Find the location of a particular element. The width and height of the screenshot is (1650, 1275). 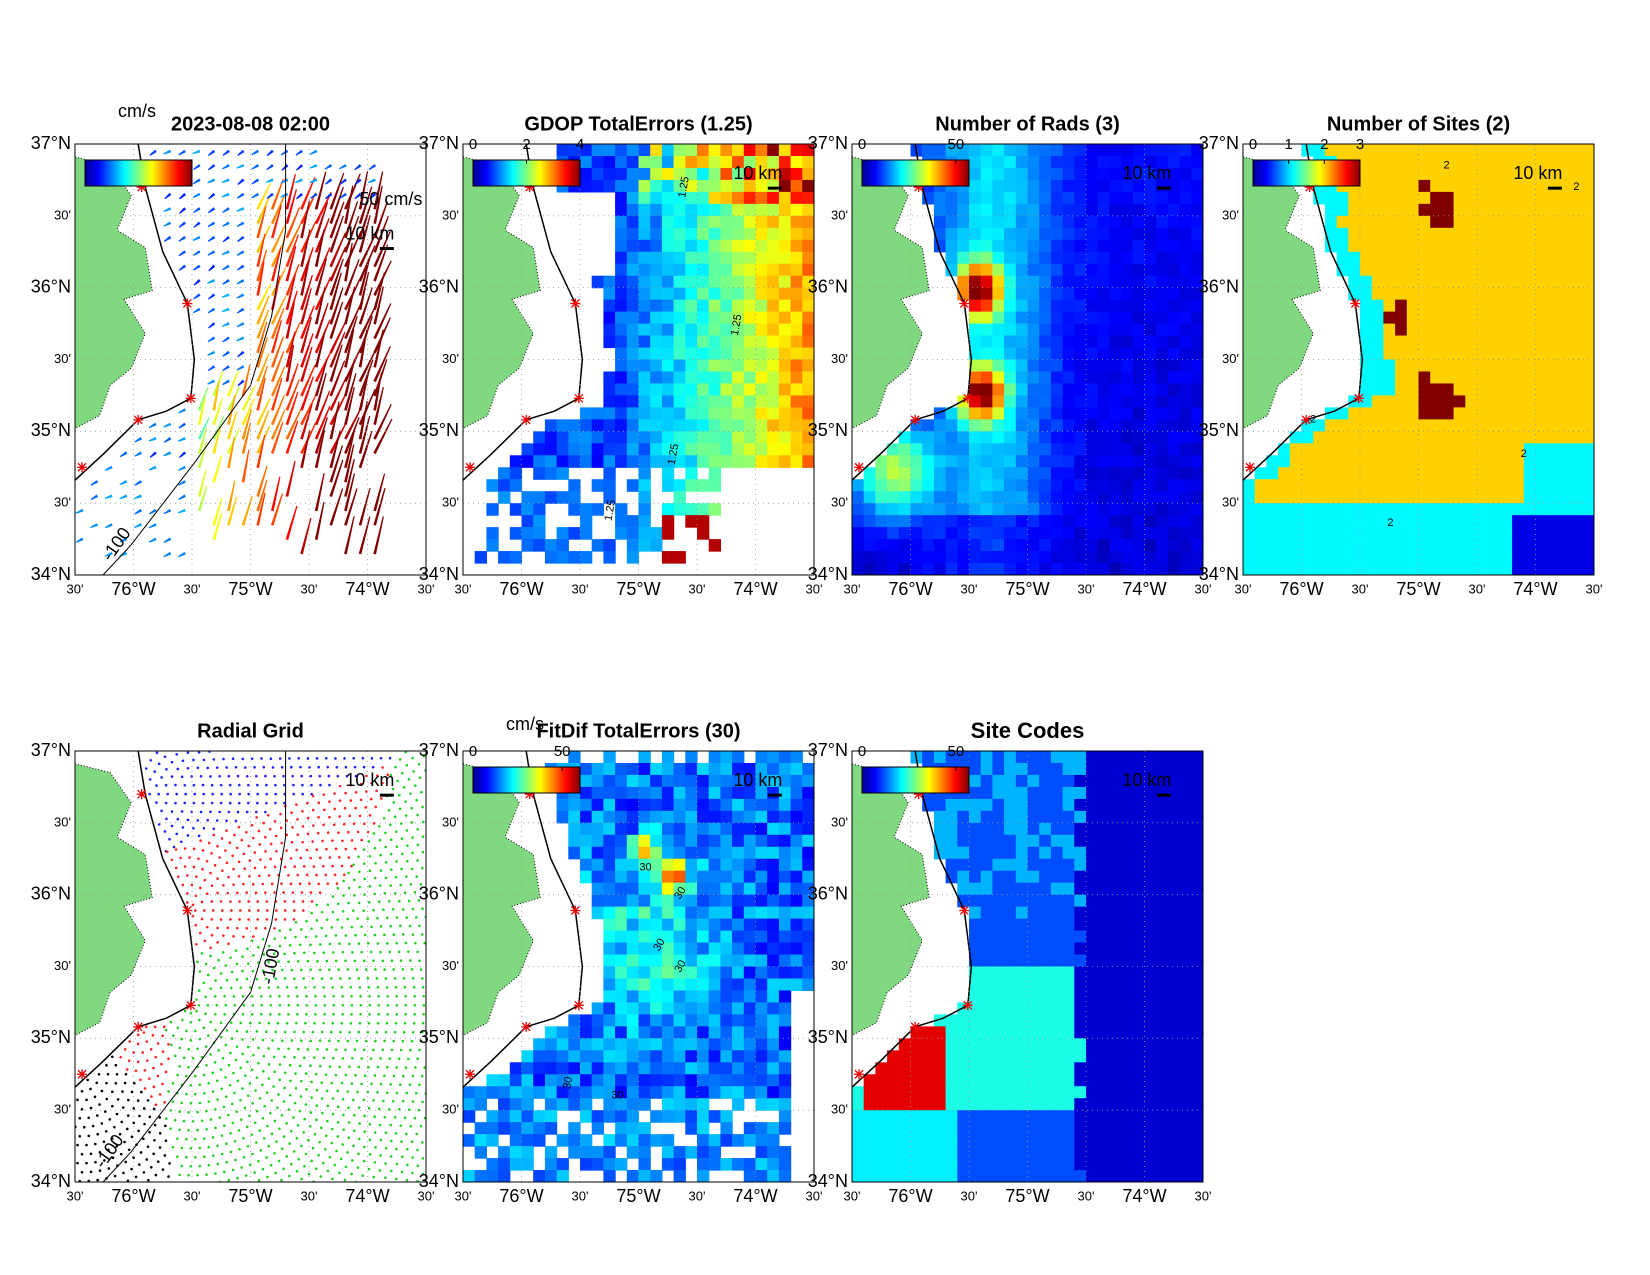

radar-site is located at coordinates (964, 303).